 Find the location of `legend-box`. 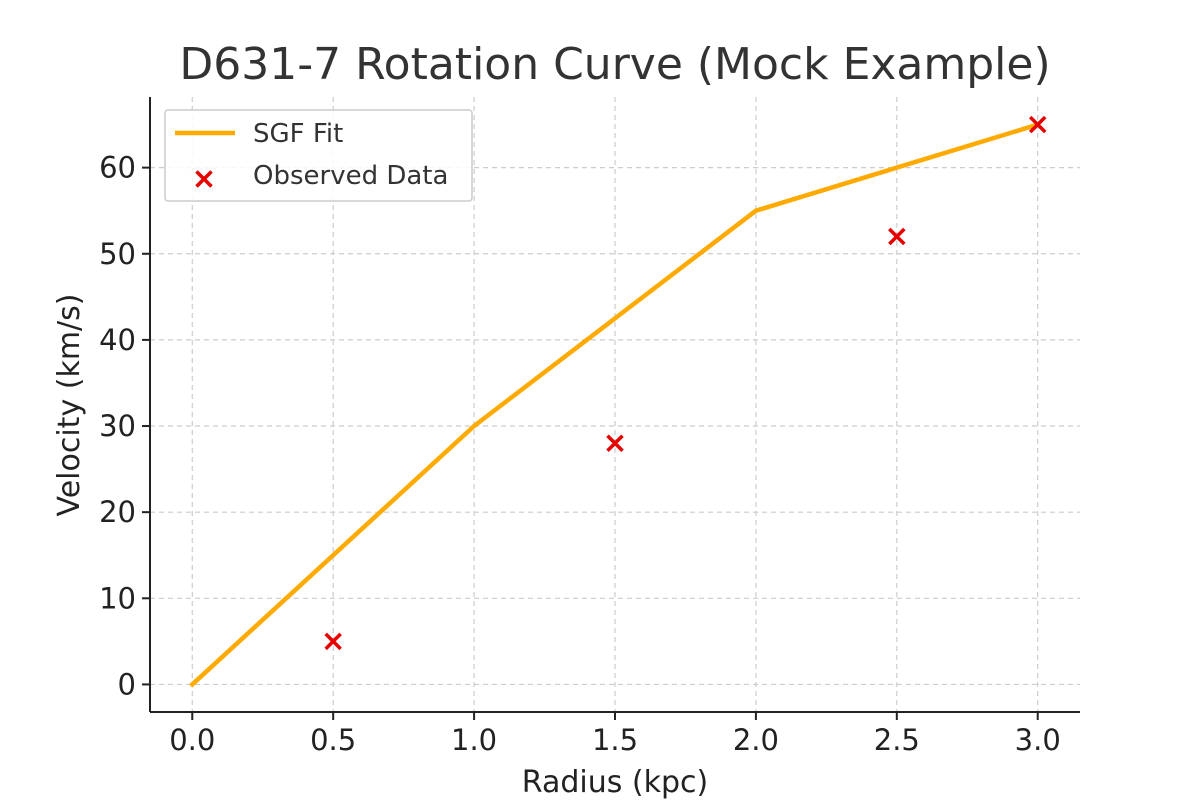

legend-box is located at coordinates (318, 155).